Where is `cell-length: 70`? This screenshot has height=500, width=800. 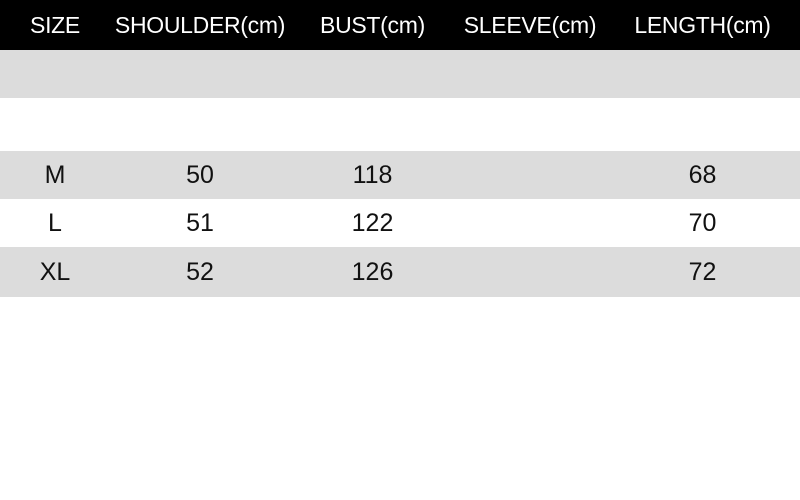 cell-length: 70 is located at coordinates (702, 222).